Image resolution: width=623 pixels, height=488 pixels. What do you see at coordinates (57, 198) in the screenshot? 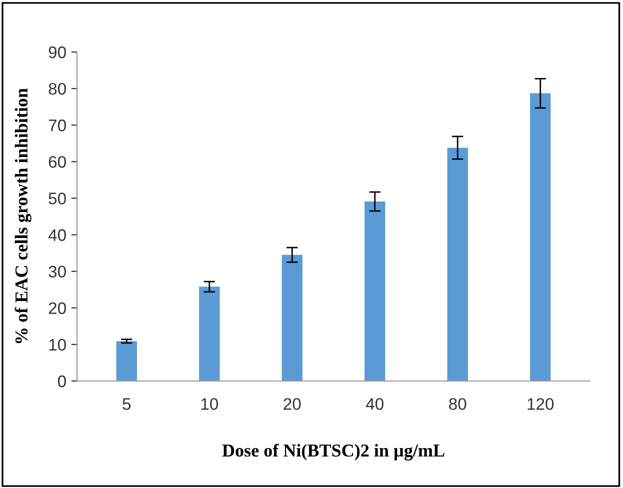
I see `y-tick-label: 50` at bounding box center [57, 198].